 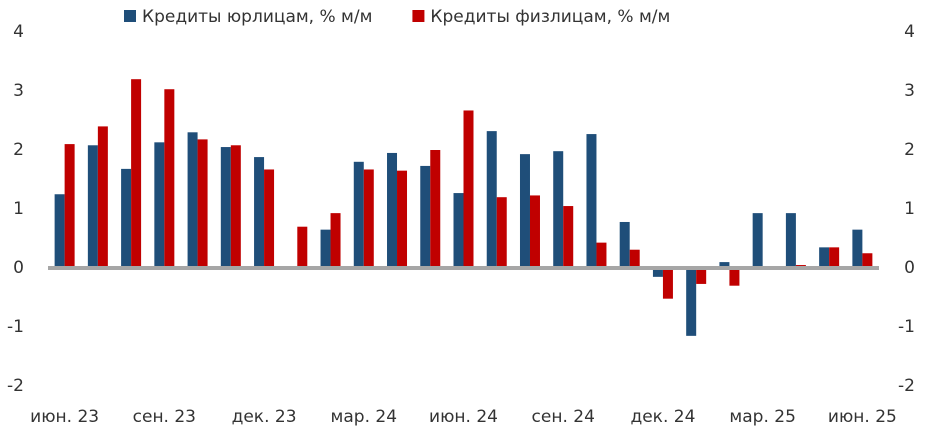 What do you see at coordinates (64, 417) in the screenshot?
I see `x-tick-label: июн. 23` at bounding box center [64, 417].